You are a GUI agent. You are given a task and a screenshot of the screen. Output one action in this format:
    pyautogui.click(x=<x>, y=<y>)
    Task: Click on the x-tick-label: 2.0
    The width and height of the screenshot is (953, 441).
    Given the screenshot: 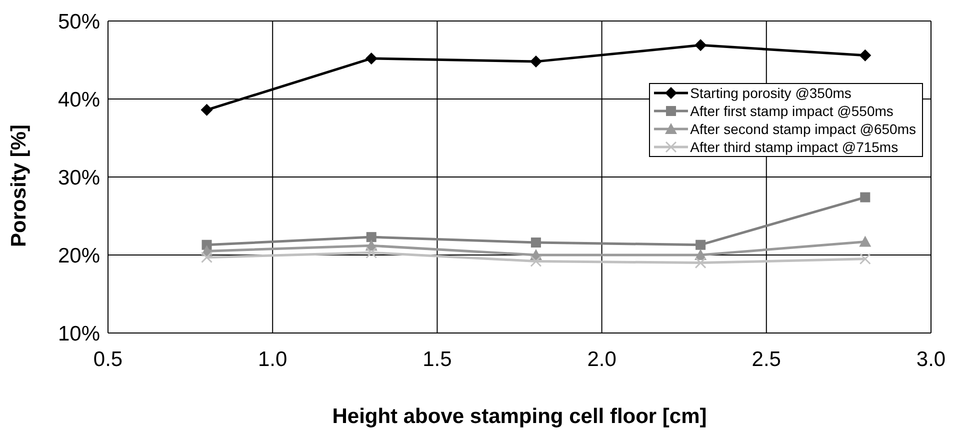 What is the action you would take?
    pyautogui.click(x=601, y=359)
    